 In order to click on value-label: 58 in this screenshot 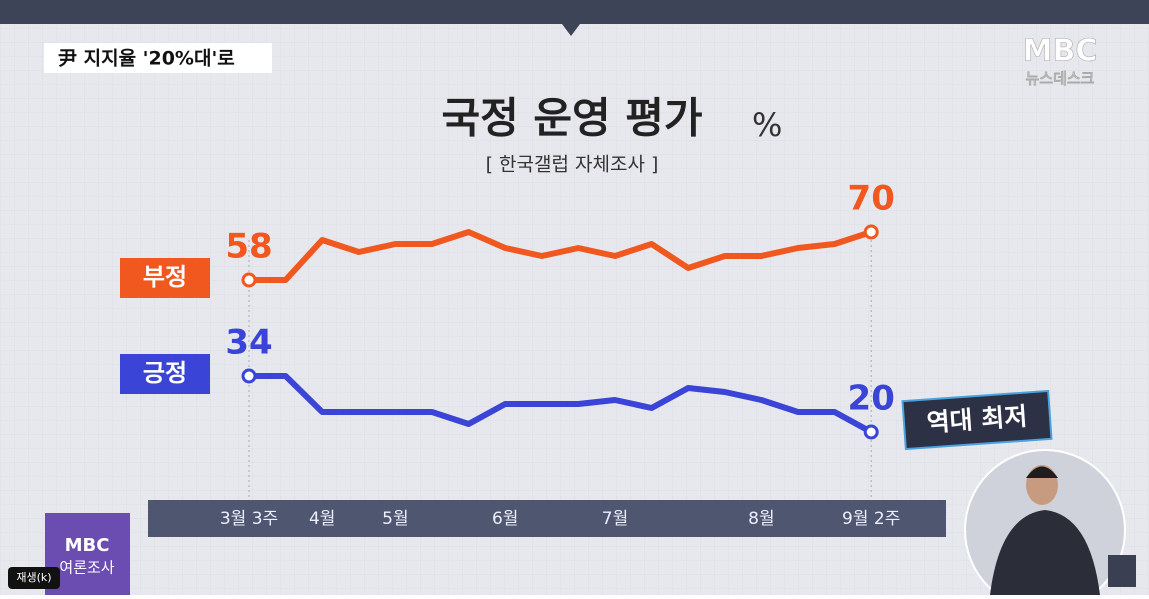, I will do `click(248, 247)`.